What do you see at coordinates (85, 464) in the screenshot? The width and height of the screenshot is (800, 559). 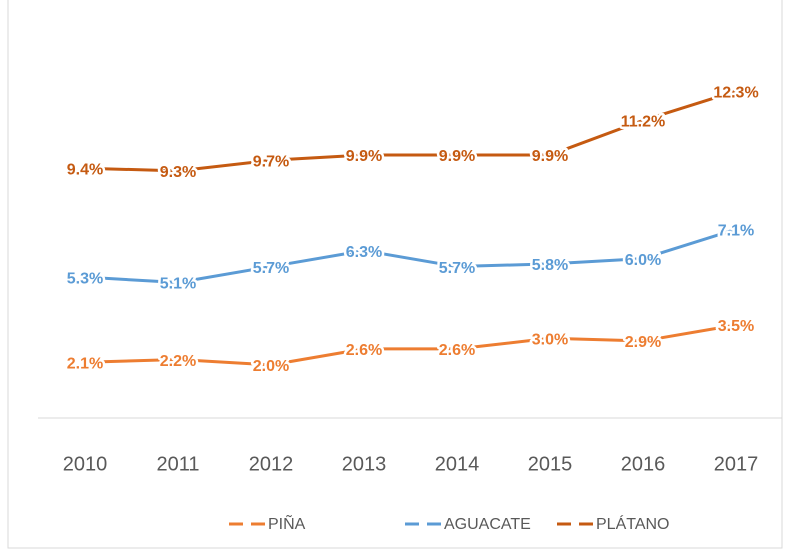 I see `x-tick-label: 2010` at bounding box center [85, 464].